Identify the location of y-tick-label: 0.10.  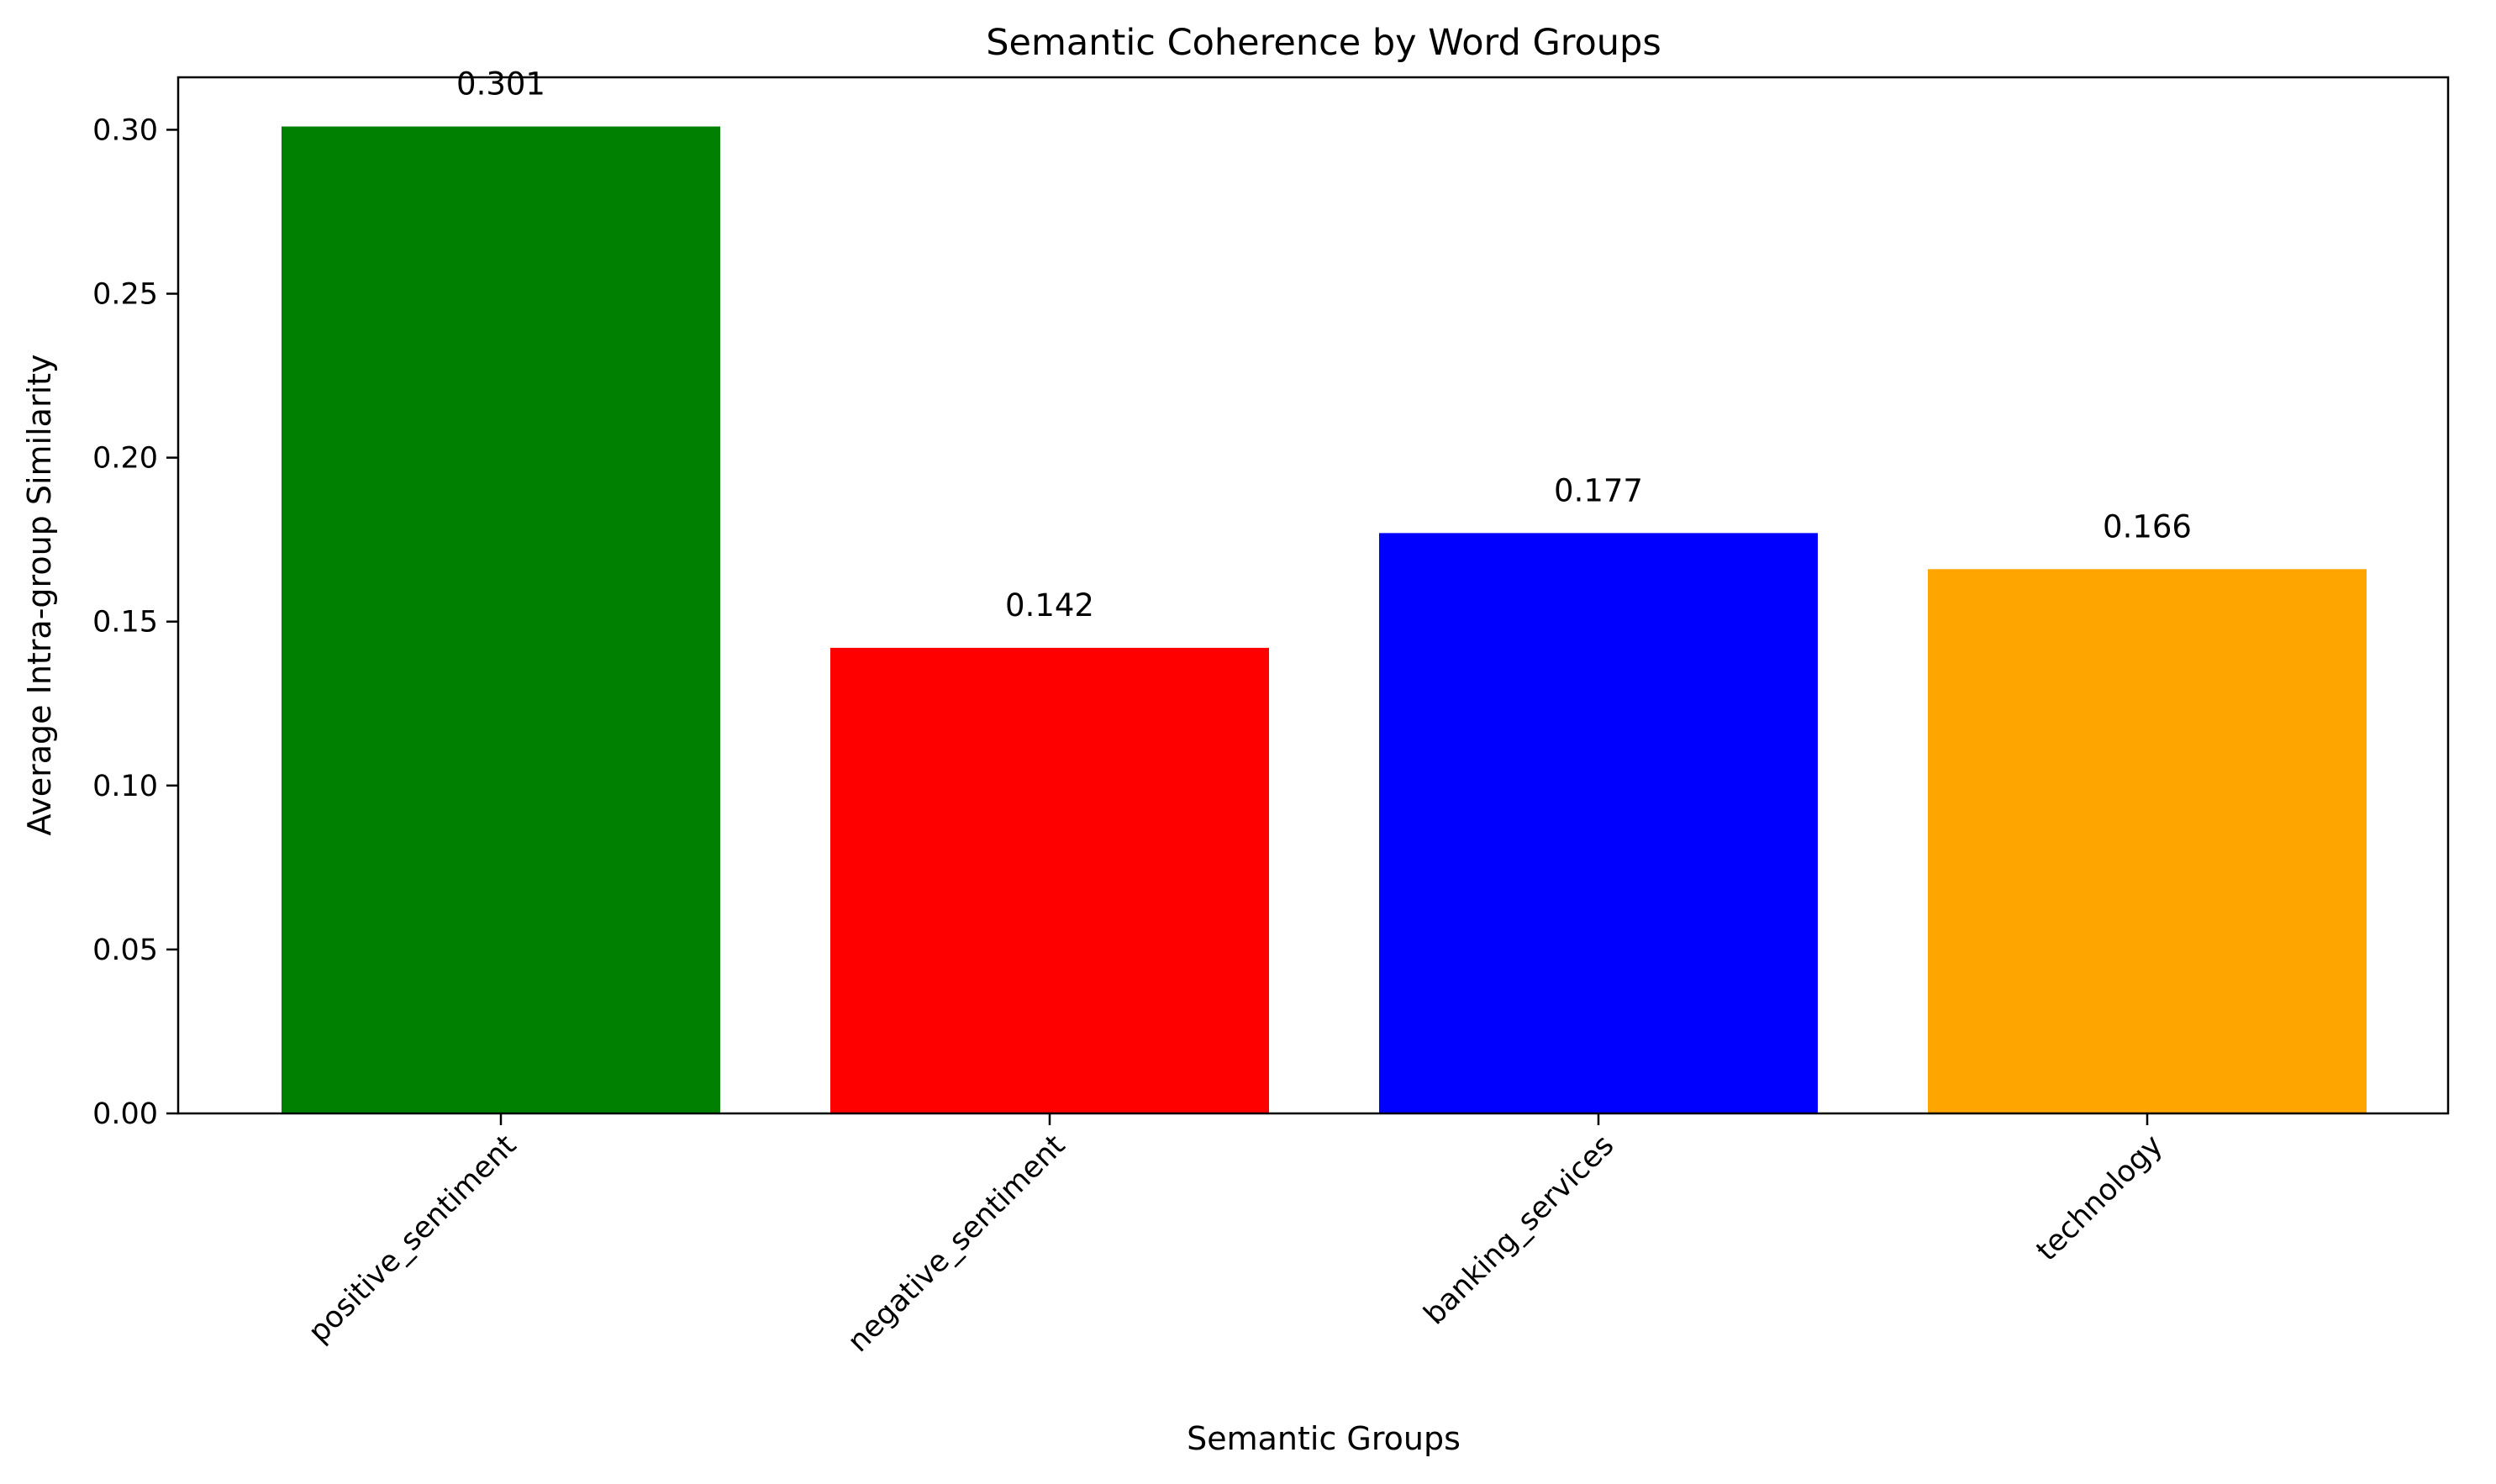
(125, 786).